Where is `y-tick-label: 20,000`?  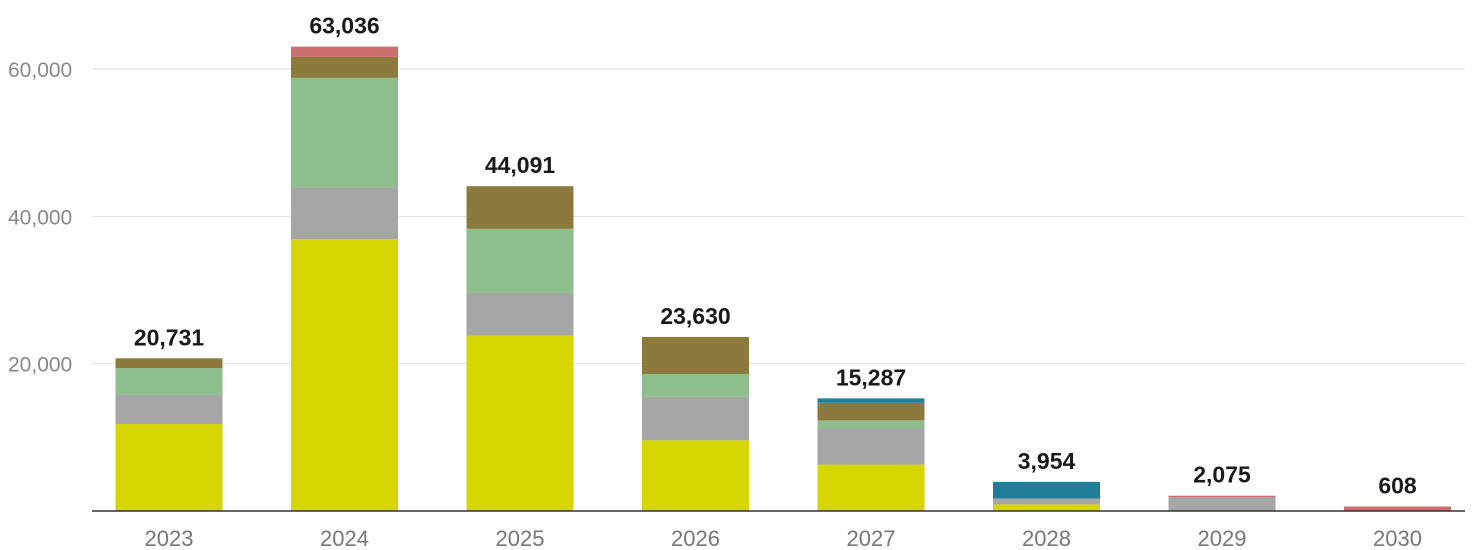
y-tick-label: 20,000 is located at coordinates (40, 365).